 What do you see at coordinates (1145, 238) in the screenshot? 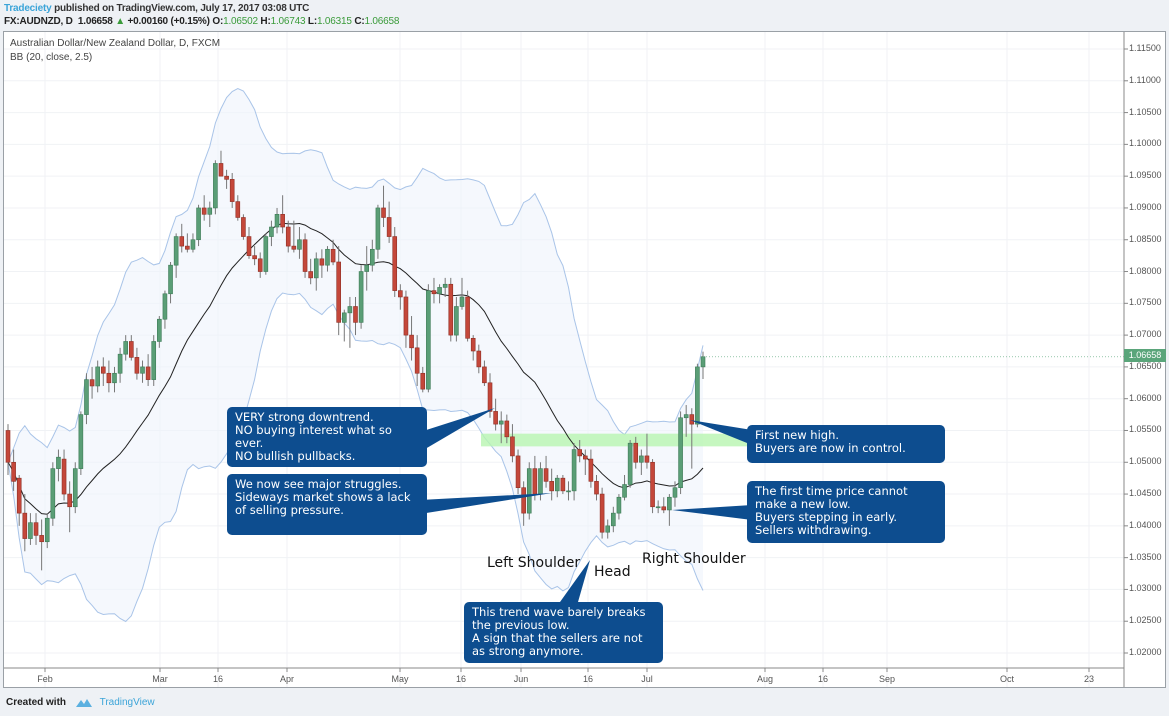
I see `price-tick: 1.08500` at bounding box center [1145, 238].